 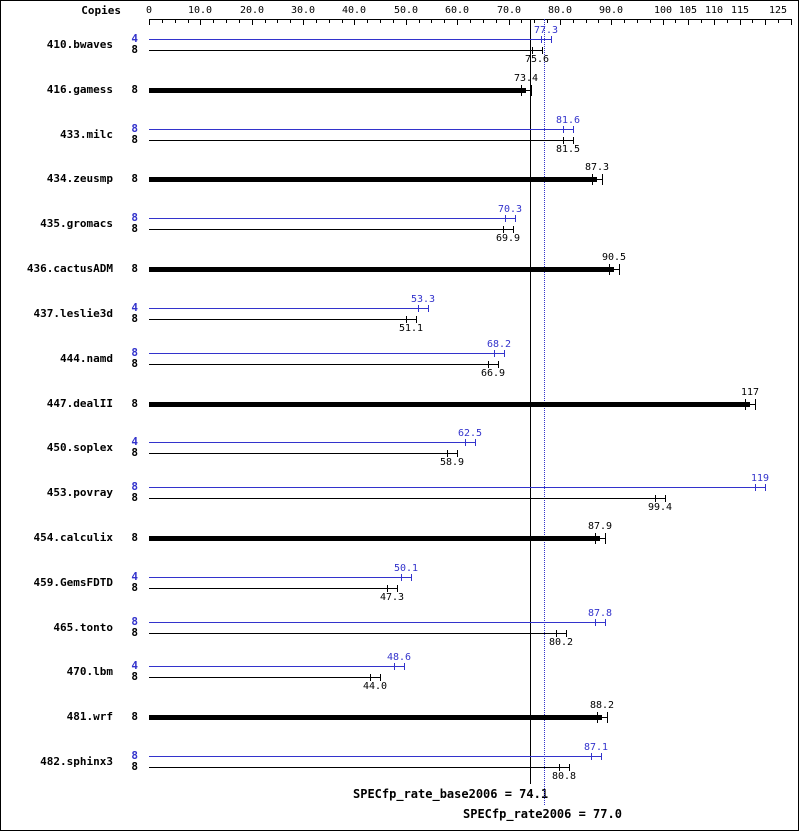 What do you see at coordinates (69, 269) in the screenshot?
I see `benchmark-label: 436.cactusADM` at bounding box center [69, 269].